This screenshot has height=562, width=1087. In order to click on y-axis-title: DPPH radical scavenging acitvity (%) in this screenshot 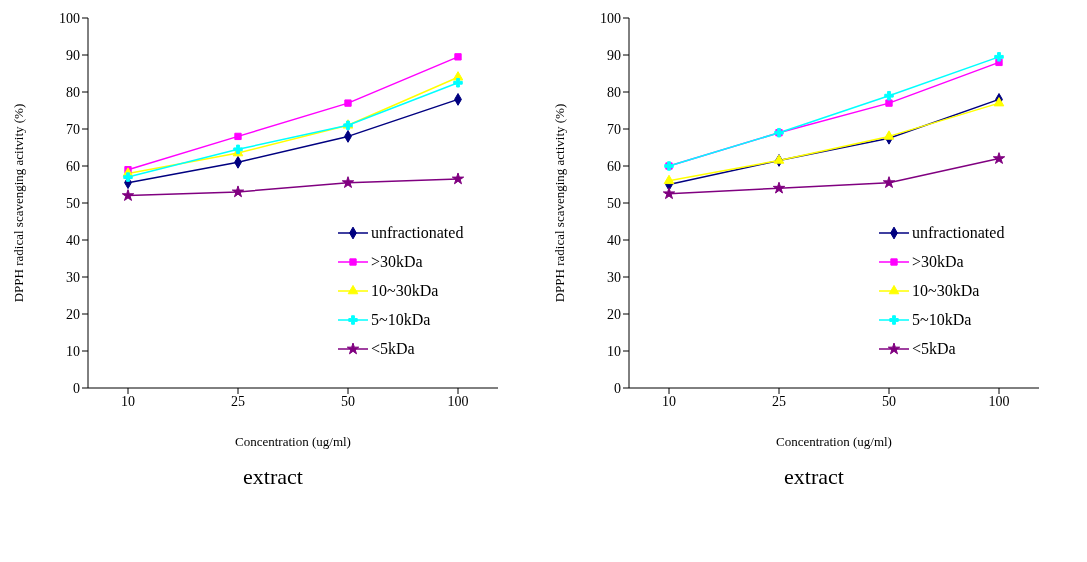, I will do `click(18, 203)`.